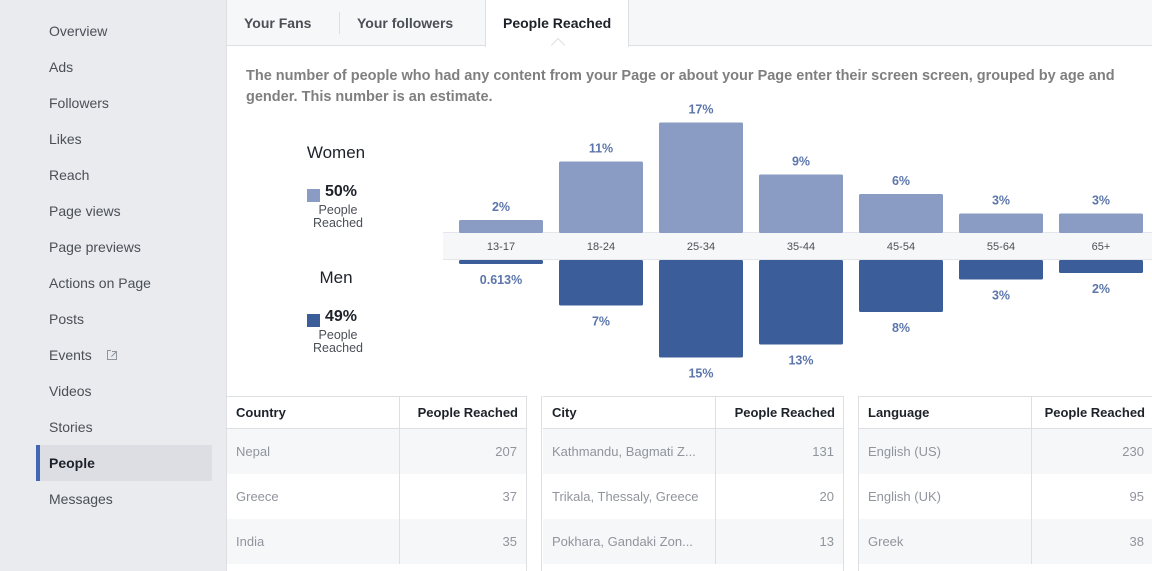 The image size is (1152, 571). What do you see at coordinates (1091, 496) in the screenshot?
I see `language-count: 95` at bounding box center [1091, 496].